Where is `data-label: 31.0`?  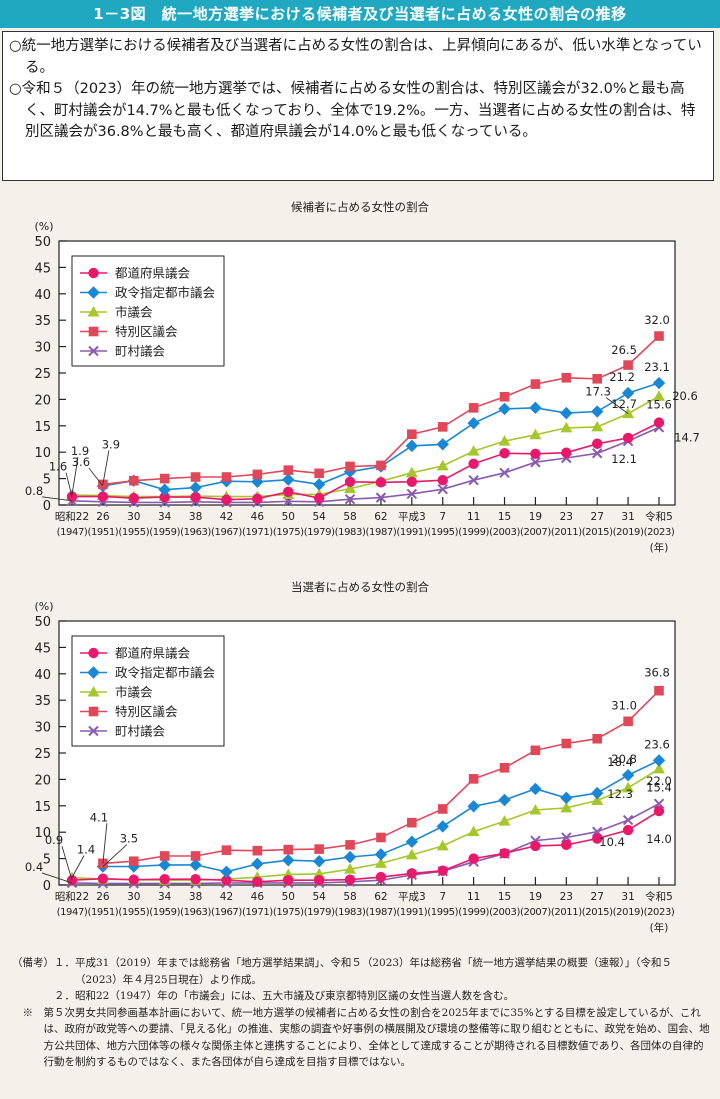 data-label: 31.0 is located at coordinates (624, 705).